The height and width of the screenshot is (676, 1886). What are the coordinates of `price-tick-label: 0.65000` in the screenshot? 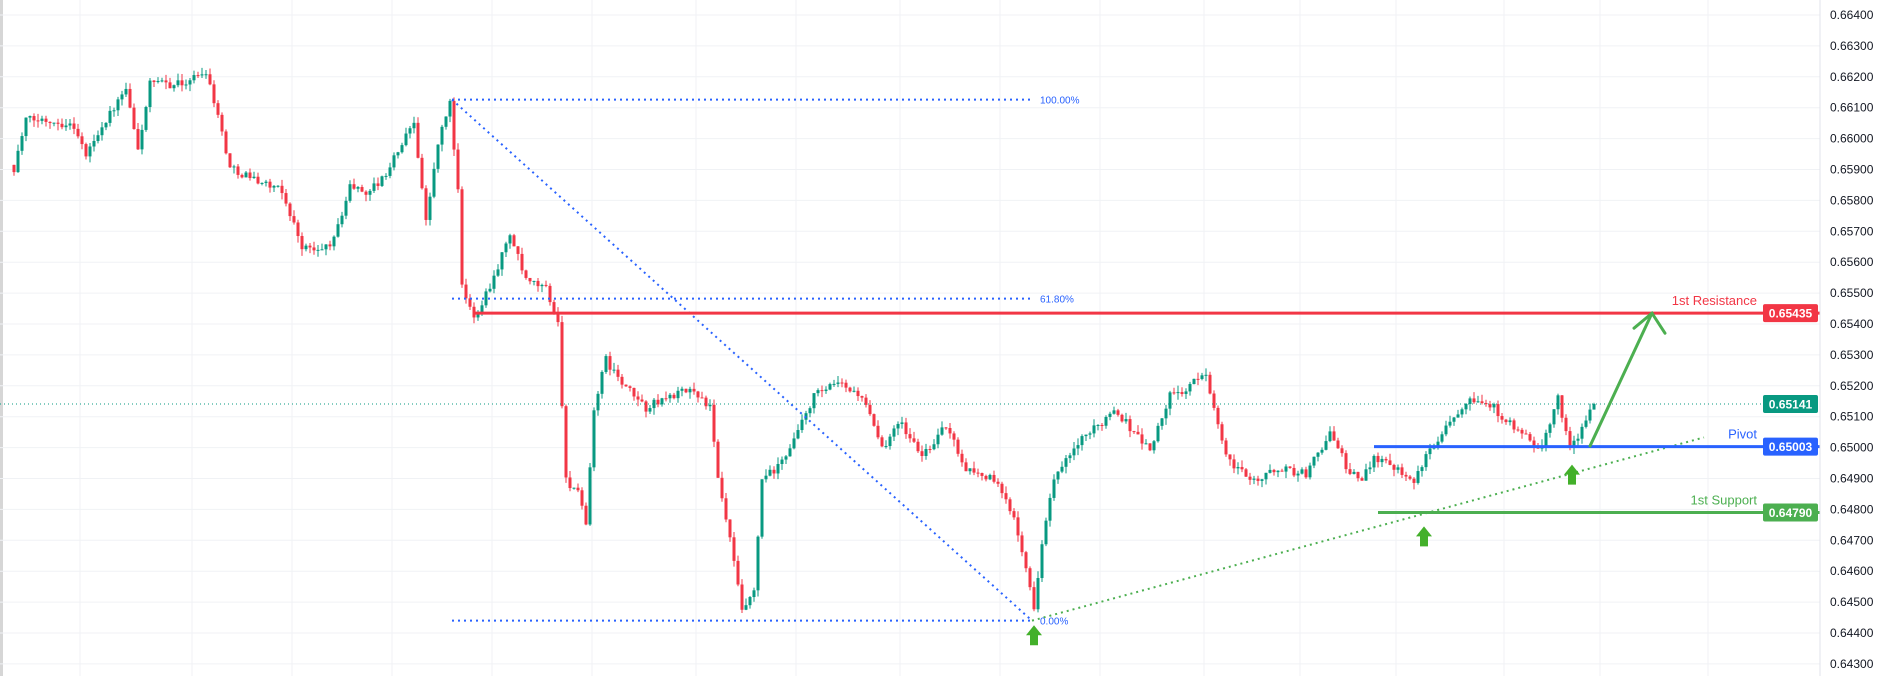 It's located at (1852, 448).